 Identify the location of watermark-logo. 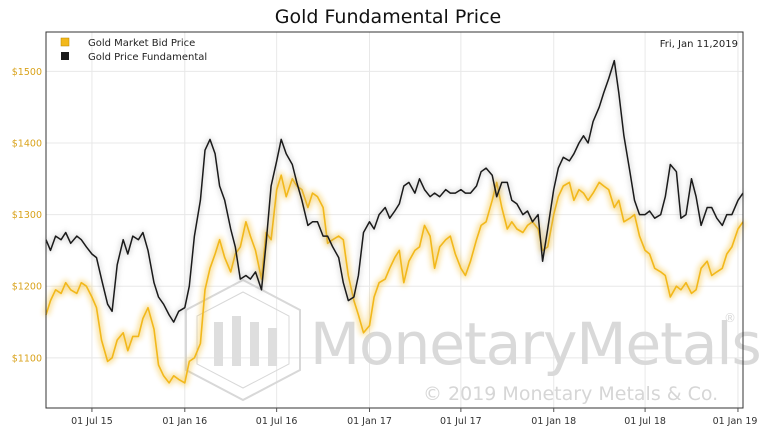
(243, 340).